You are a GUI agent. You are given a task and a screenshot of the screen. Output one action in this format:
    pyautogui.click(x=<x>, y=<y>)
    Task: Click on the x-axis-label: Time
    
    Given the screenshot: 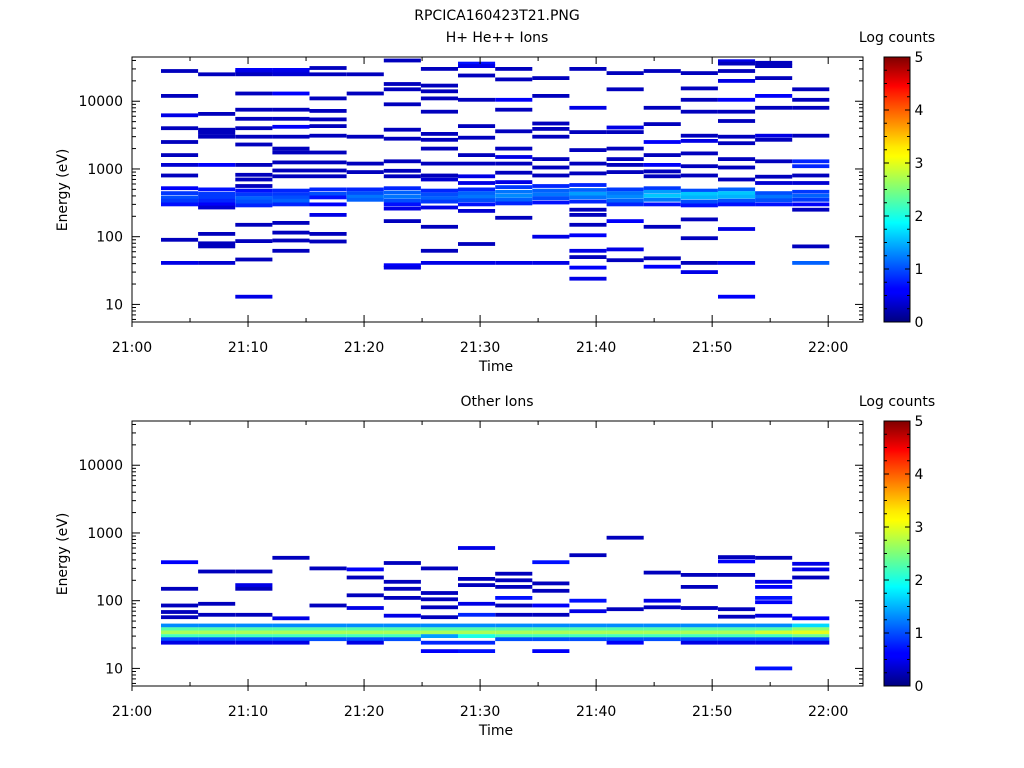 What is the action you would take?
    pyautogui.click(x=495, y=367)
    